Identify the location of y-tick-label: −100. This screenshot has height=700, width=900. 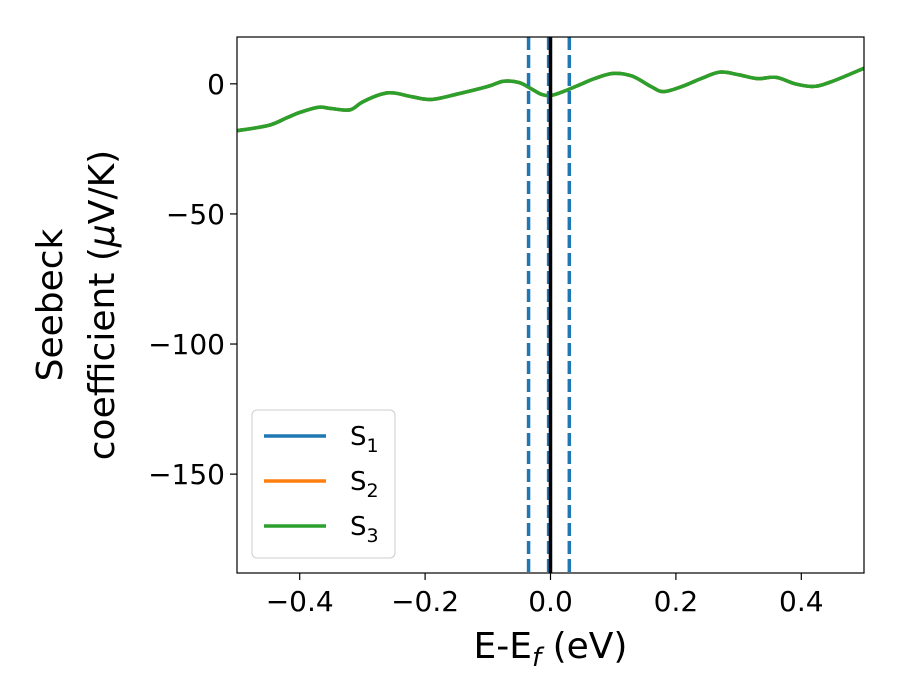
(186, 344).